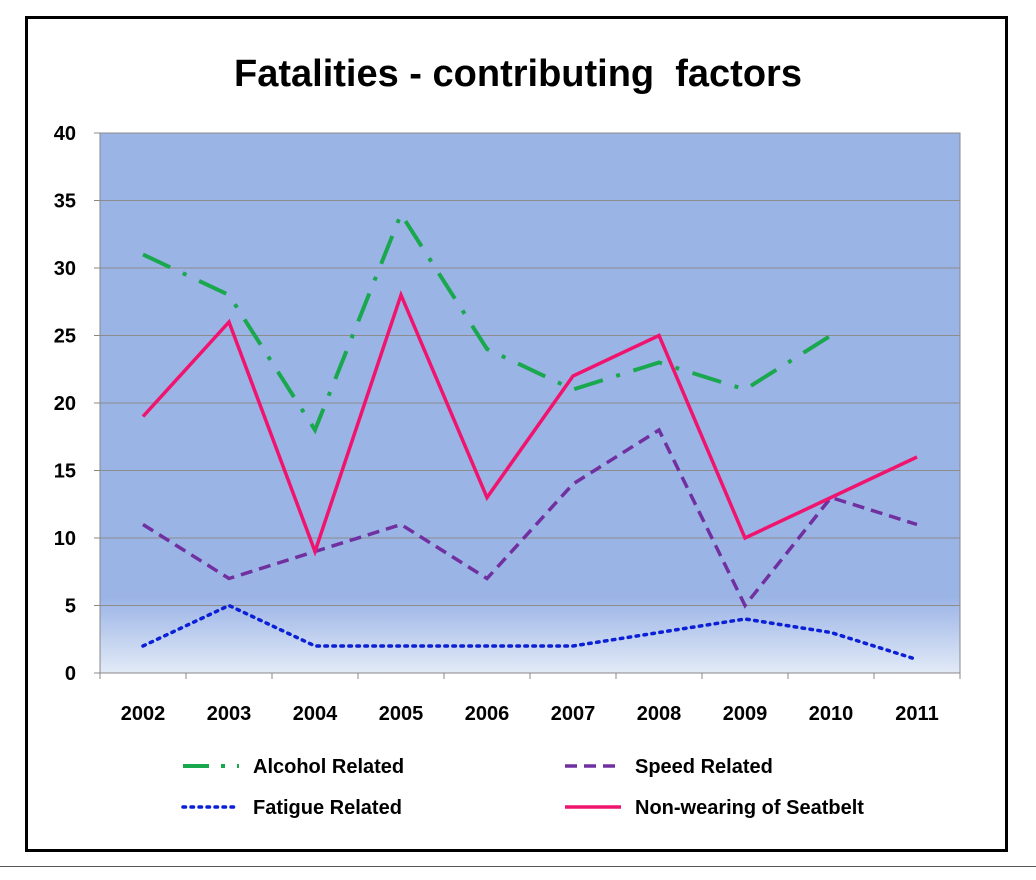 Image resolution: width=1036 pixels, height=880 pixels. Describe the element at coordinates (315, 714) in the screenshot. I see `x-tick-label: 2004` at that location.